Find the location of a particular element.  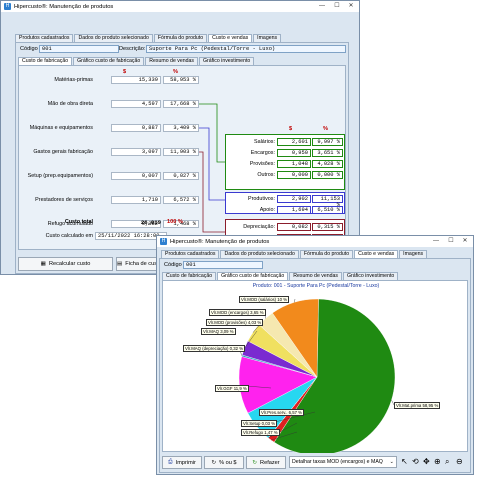

app-icon: H is located at coordinates (7, 6).